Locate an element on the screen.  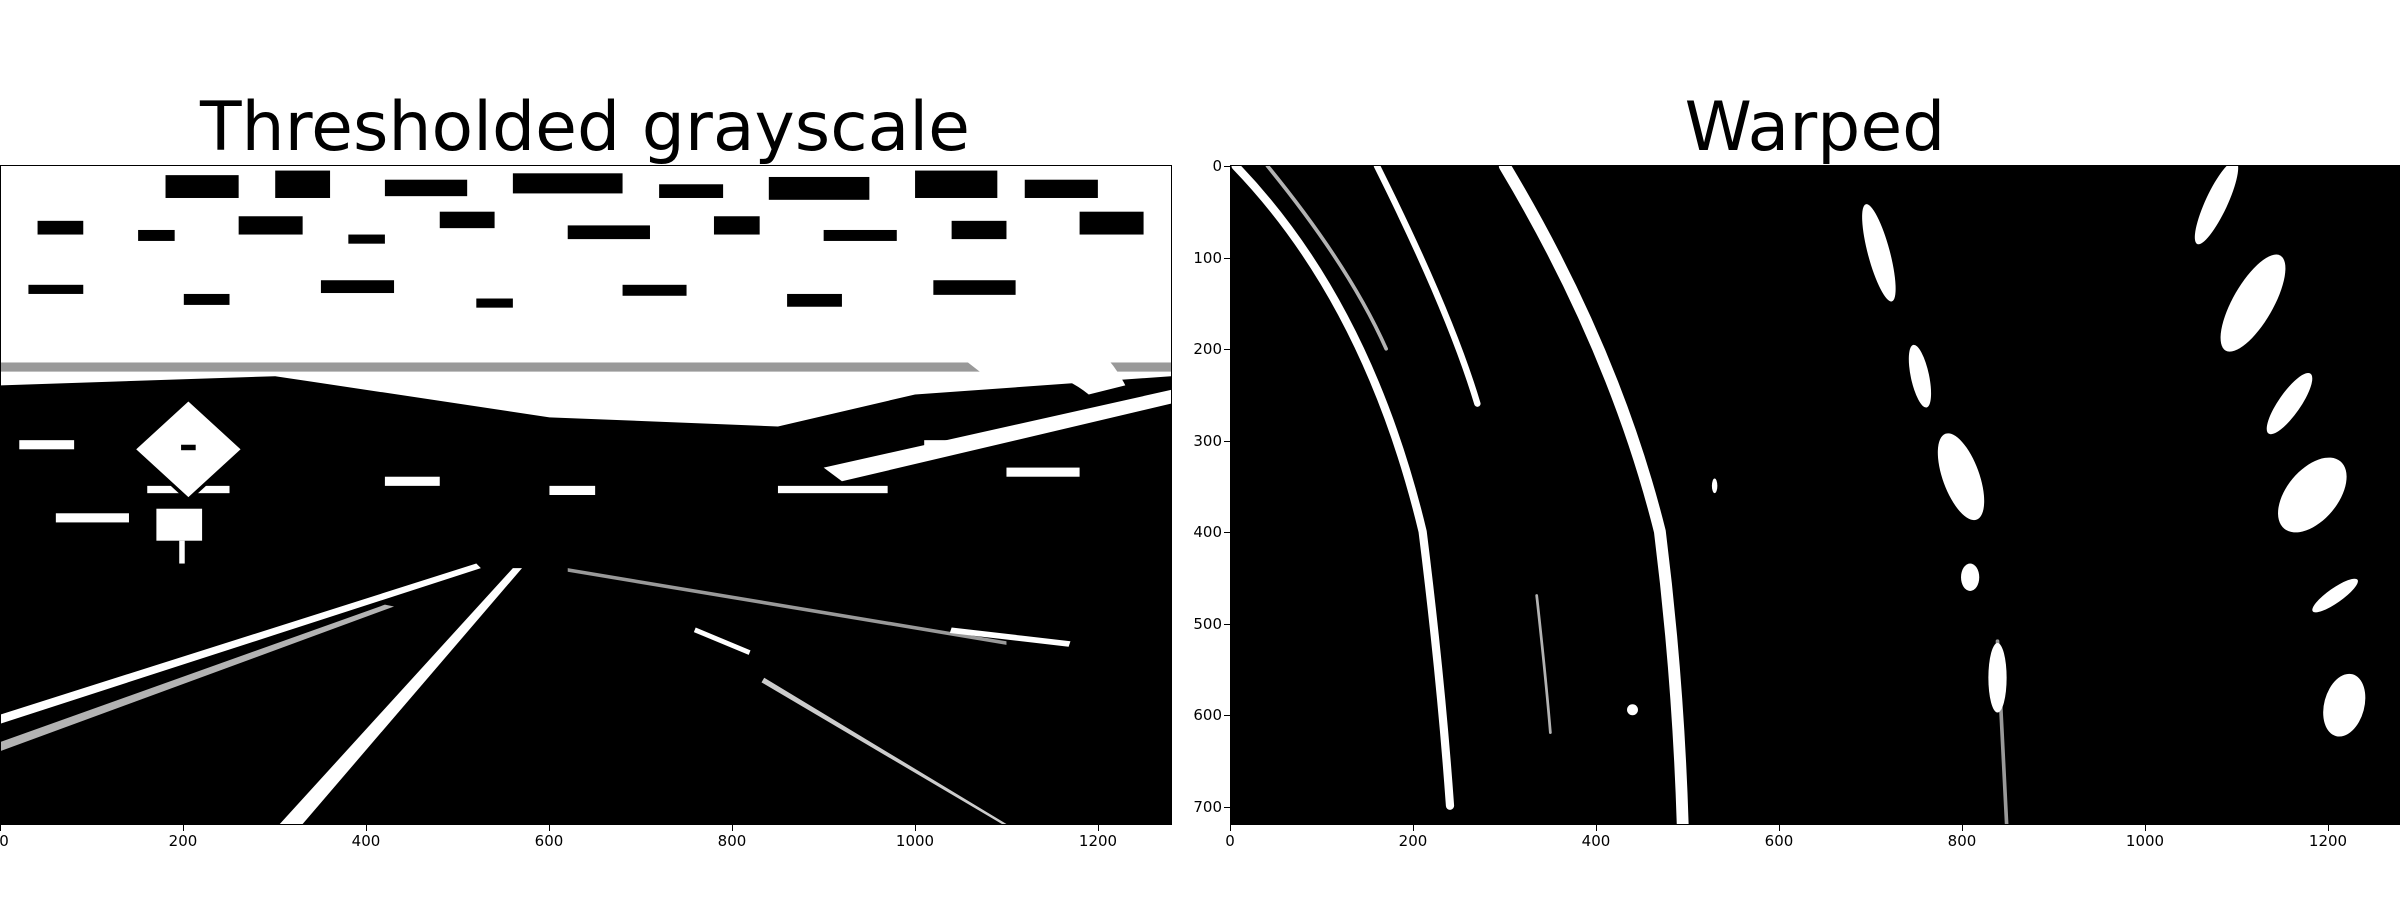
y-tick-label: 100 is located at coordinates (1207, 258).